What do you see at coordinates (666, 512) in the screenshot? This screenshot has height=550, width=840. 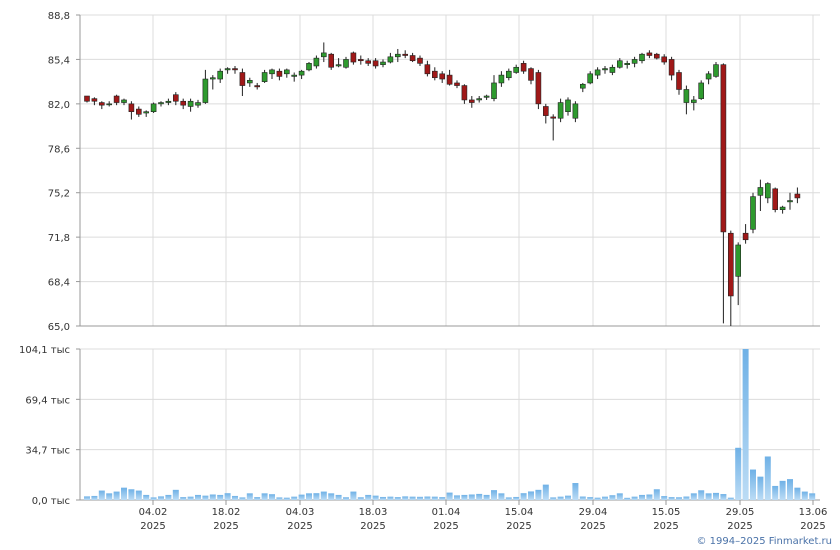 I see `x-tick-date: 15.05` at bounding box center [666, 512].